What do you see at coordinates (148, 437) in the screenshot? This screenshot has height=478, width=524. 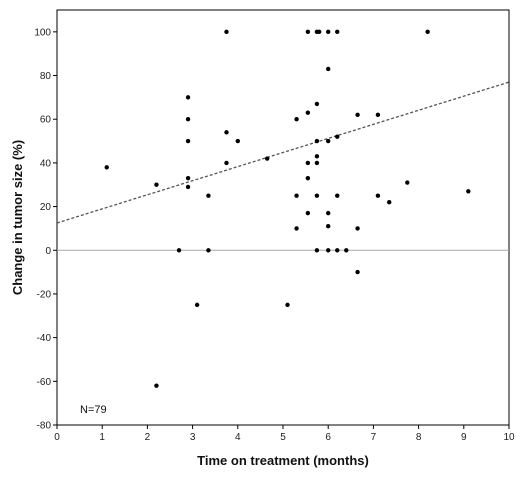 I see `x-tick-label: 2` at bounding box center [148, 437].